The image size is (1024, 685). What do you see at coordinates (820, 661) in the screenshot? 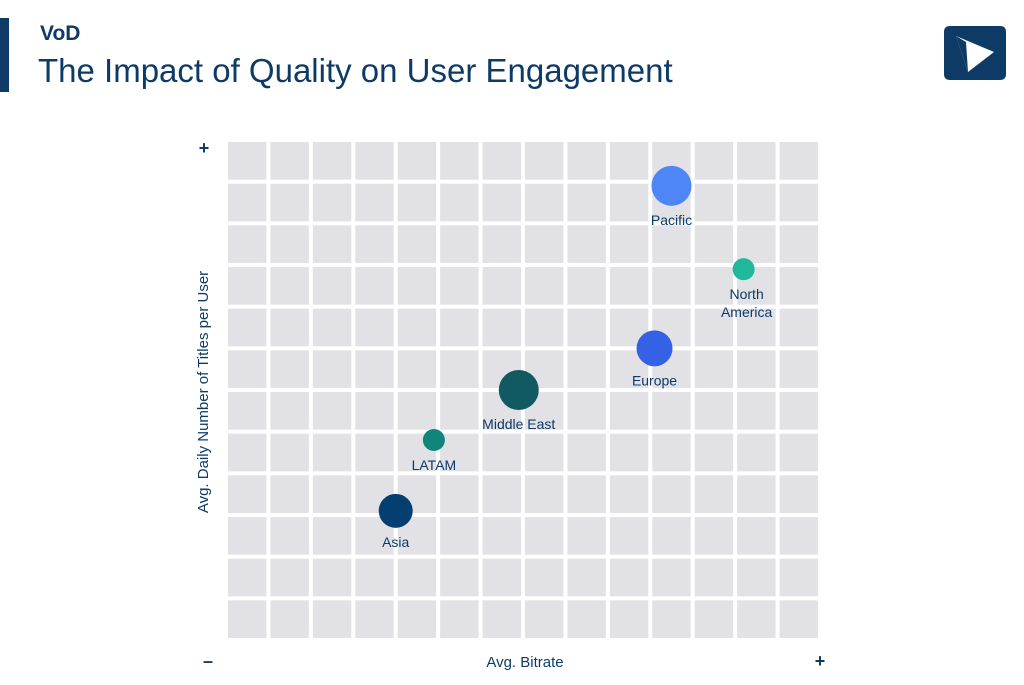
I see `x-axis-max-label: +` at bounding box center [820, 661].